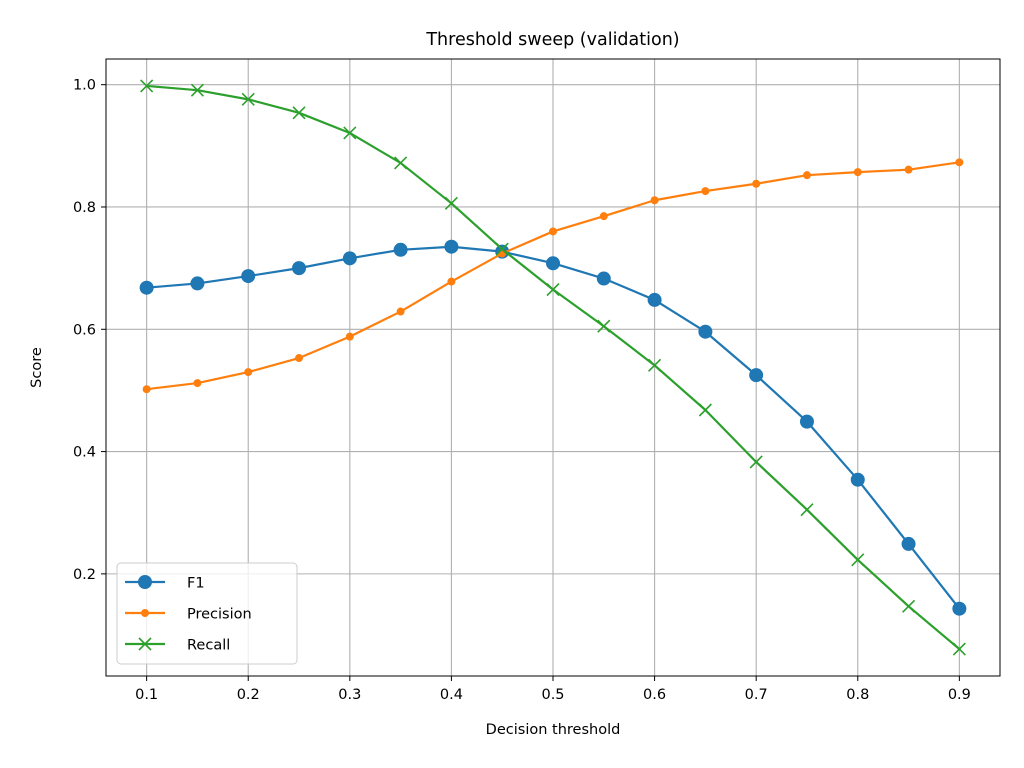  I want to click on y-axis-label: Score, so click(37, 367).